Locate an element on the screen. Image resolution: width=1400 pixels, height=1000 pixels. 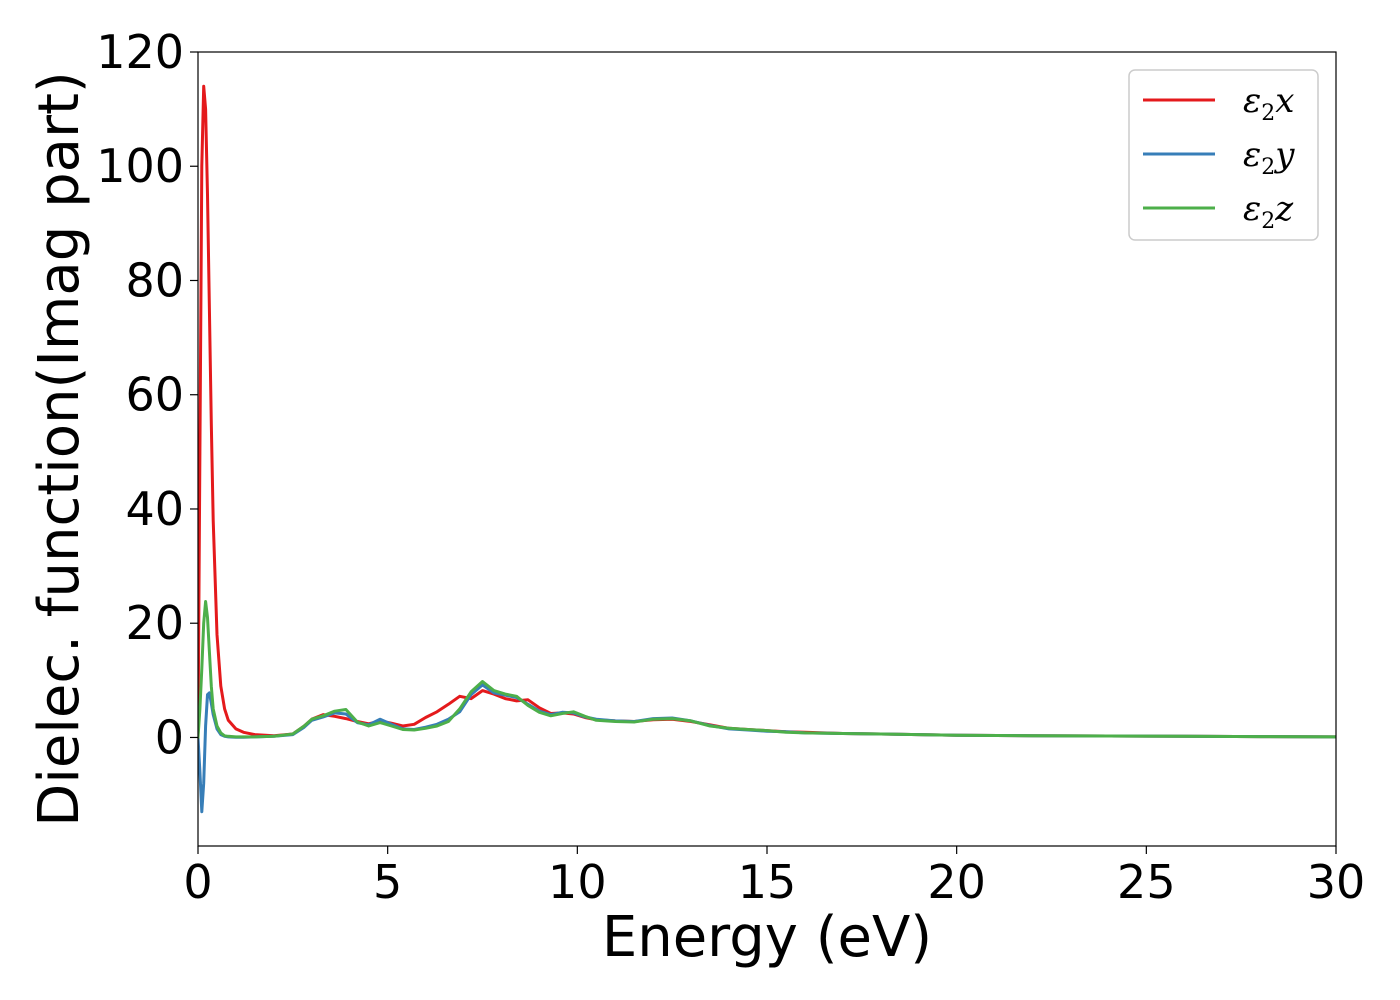
y-tick-label: 40 is located at coordinates (154, 509).